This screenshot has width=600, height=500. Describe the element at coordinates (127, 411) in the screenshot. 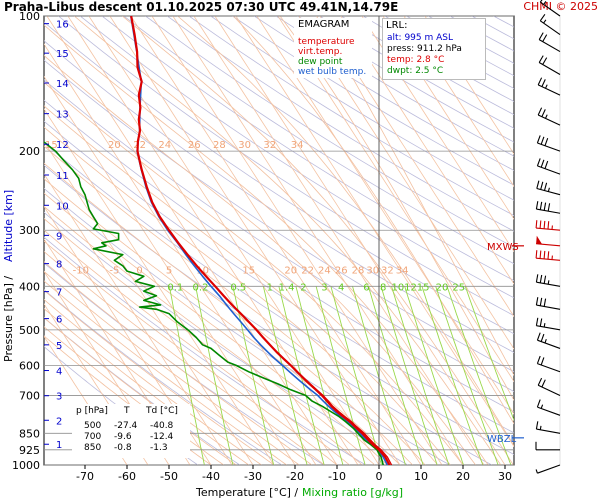

I see `table-header-t: T` at that location.